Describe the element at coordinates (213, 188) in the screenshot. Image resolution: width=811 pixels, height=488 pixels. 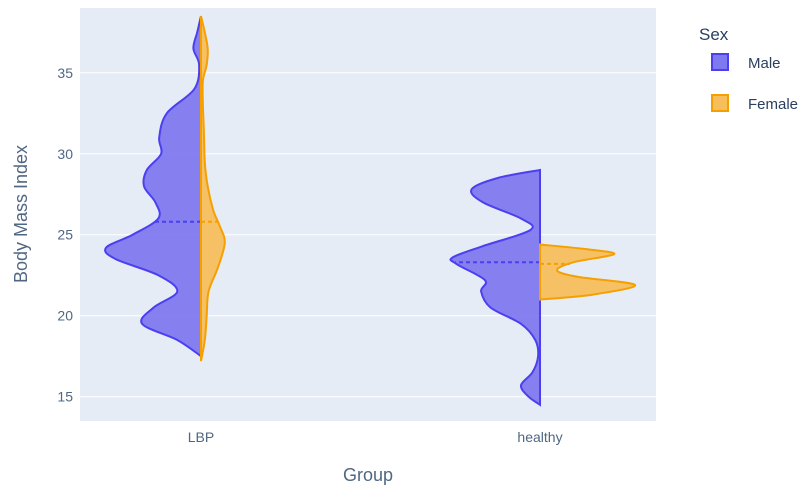
I see `violin-female-lbp` at that location.